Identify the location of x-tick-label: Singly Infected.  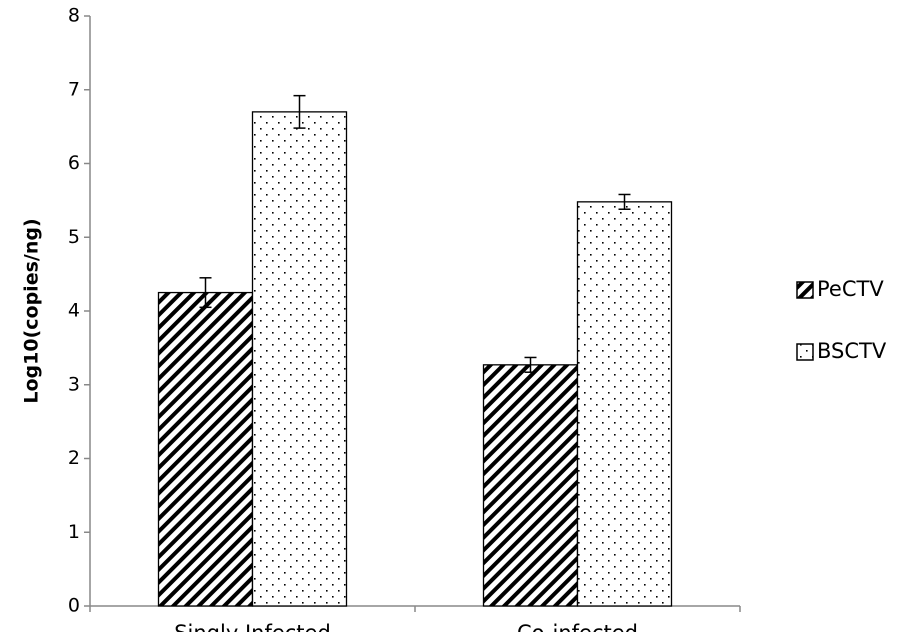
(252, 626).